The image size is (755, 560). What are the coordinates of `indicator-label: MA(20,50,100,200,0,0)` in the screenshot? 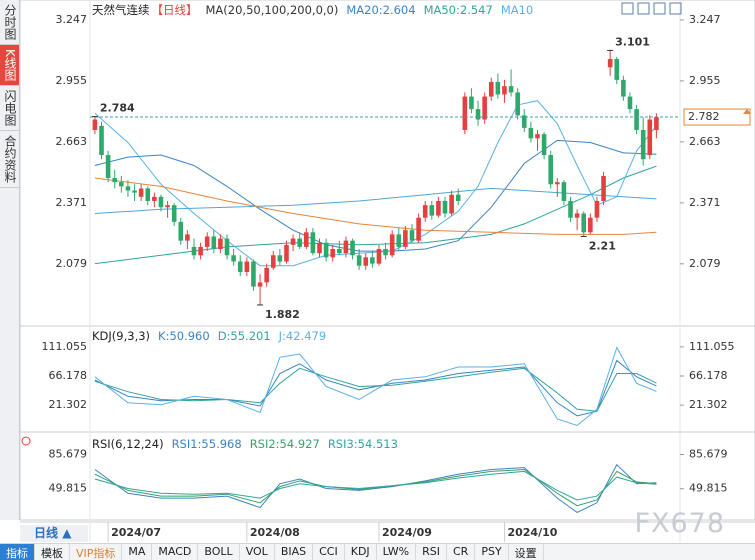 It's located at (272, 10).